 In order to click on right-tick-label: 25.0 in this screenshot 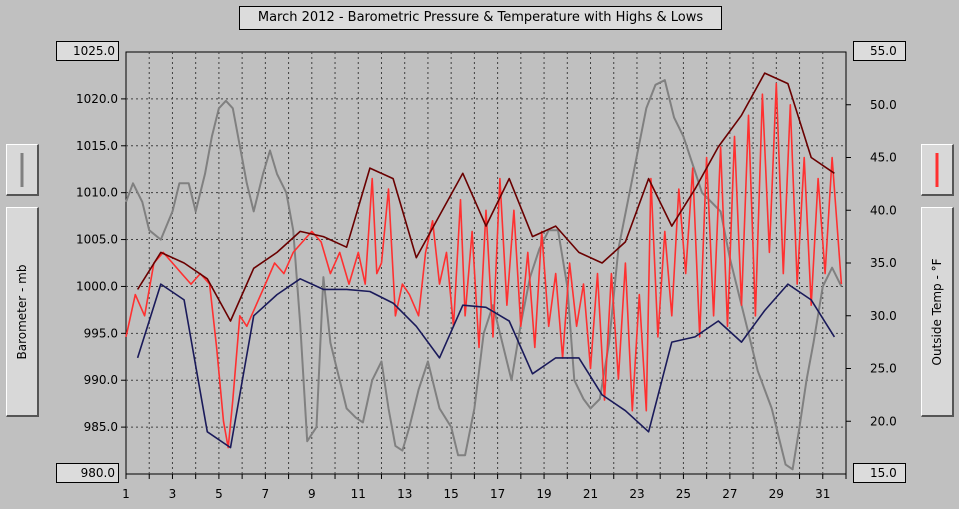, I will do `click(883, 369)`.